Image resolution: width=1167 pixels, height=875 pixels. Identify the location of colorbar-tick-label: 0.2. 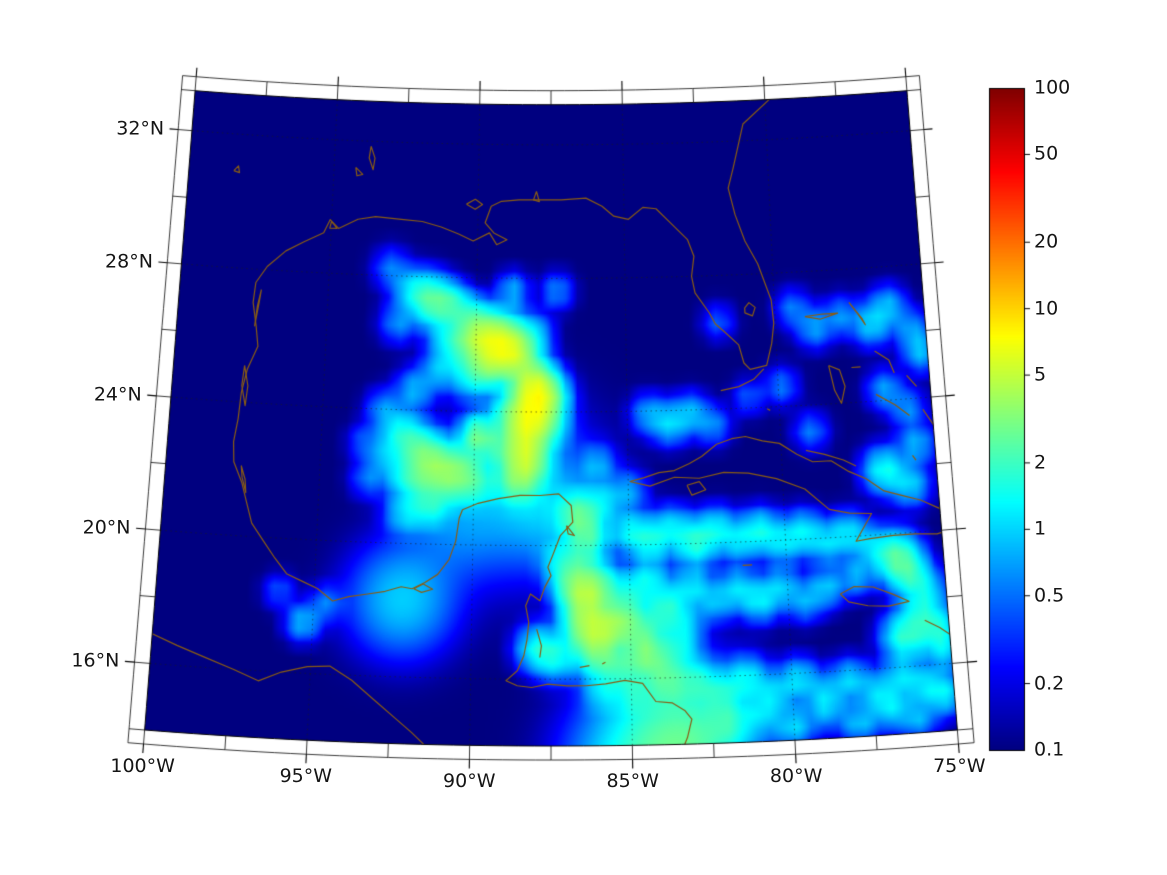
(1049, 683).